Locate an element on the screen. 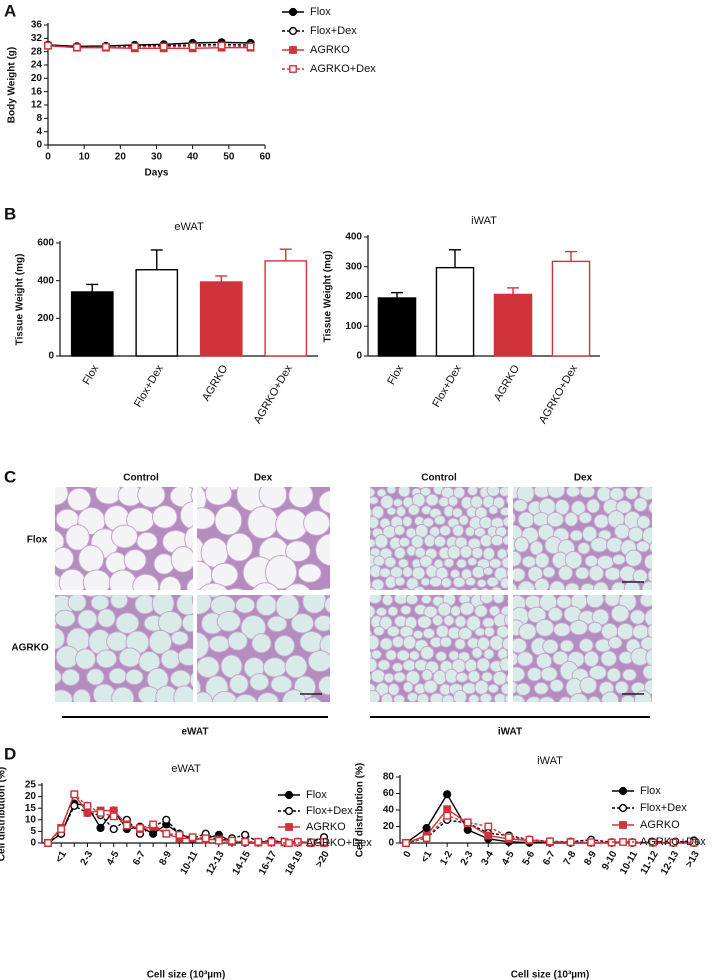 Image resolution: width=715 pixels, height=980 pixels. x-tick-label: 8-9 is located at coordinates (590, 858).